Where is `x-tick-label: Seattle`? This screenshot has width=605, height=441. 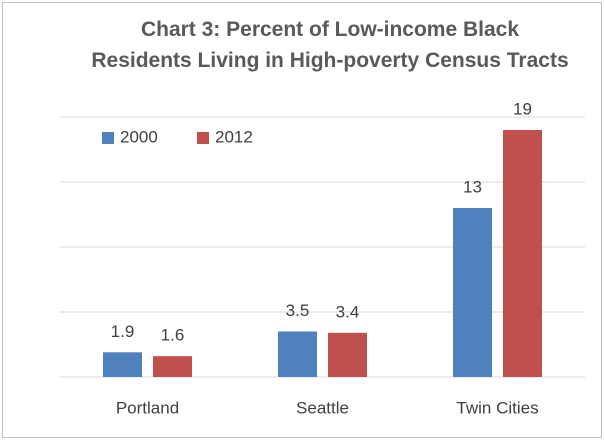 x-tick-label: Seattle is located at coordinates (322, 407).